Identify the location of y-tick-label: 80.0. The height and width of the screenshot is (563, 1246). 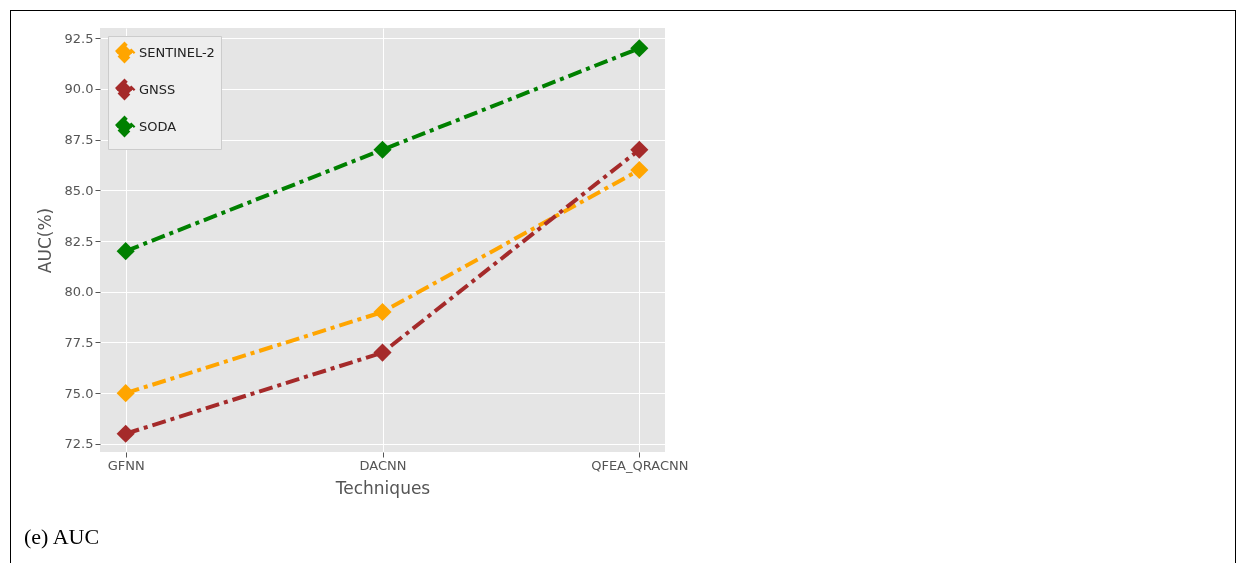
(79, 292).